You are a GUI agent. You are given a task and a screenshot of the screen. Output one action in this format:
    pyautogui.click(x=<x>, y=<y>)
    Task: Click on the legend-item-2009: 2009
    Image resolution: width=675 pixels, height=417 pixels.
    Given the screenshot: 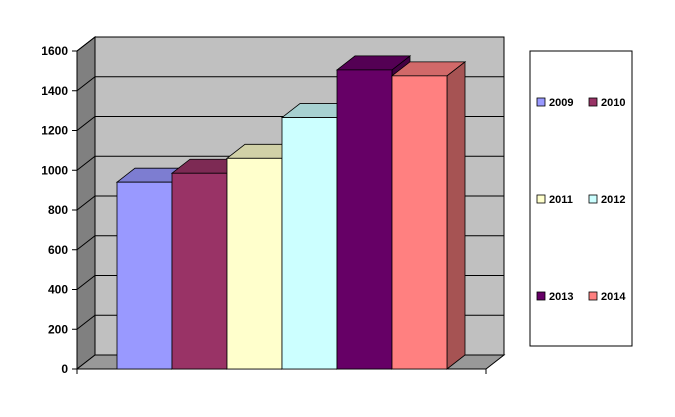 What is the action you would take?
    pyautogui.click(x=554, y=103)
    